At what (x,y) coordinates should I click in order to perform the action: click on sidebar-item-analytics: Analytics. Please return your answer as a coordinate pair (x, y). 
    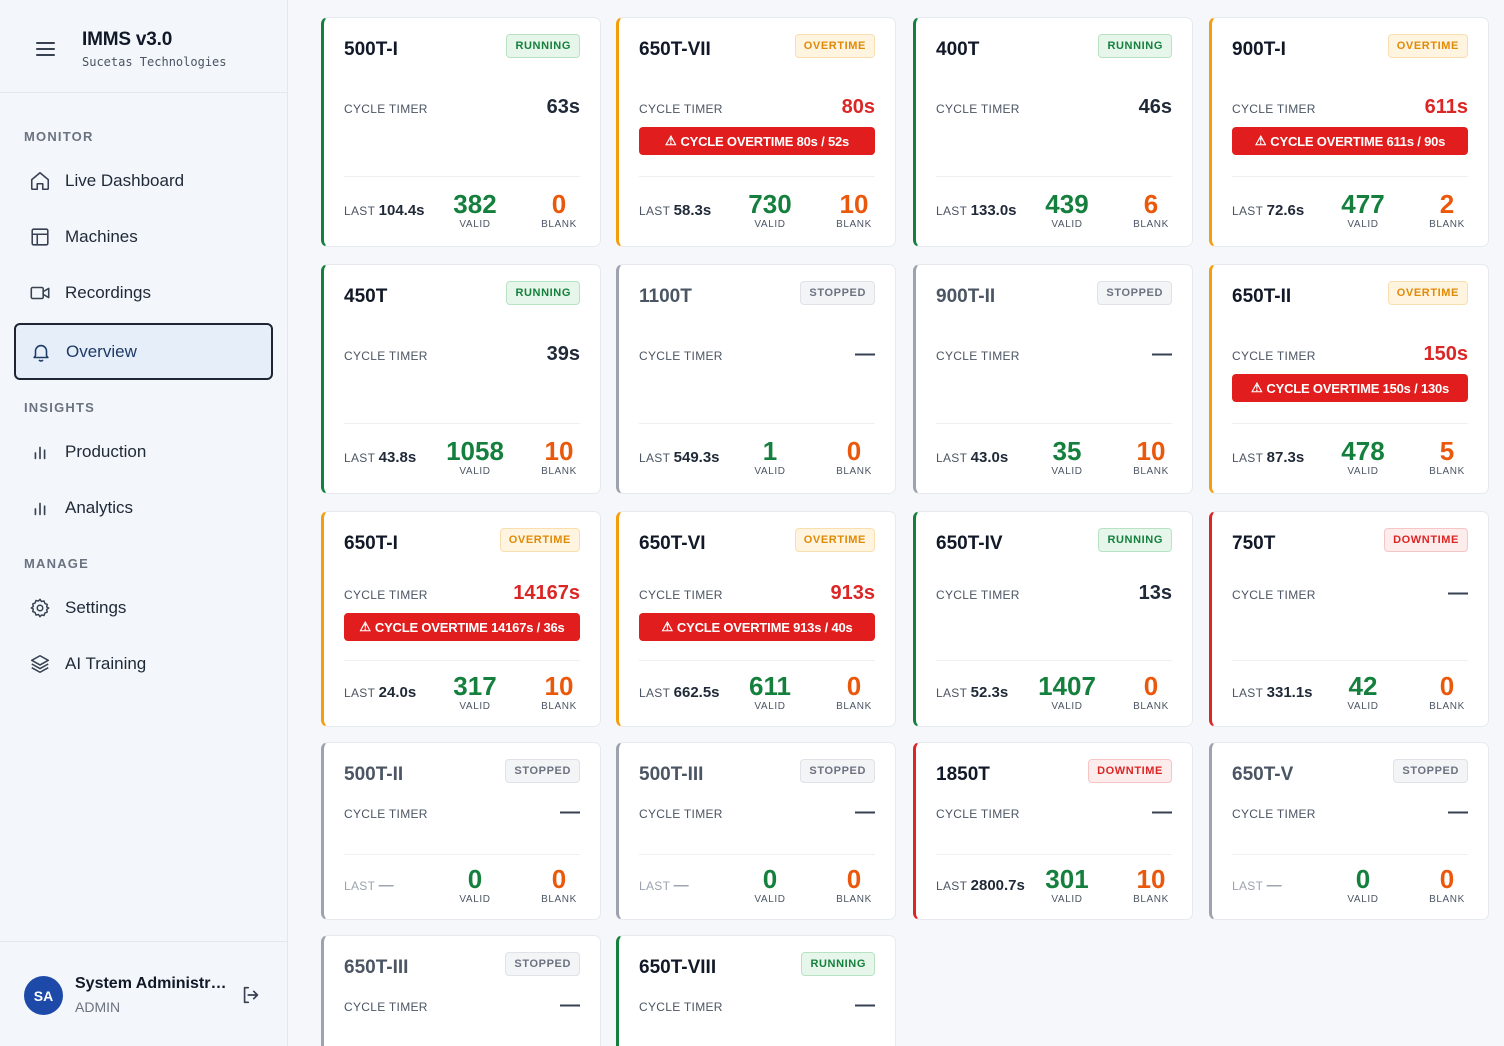
    Looking at the image, I should click on (143, 508).